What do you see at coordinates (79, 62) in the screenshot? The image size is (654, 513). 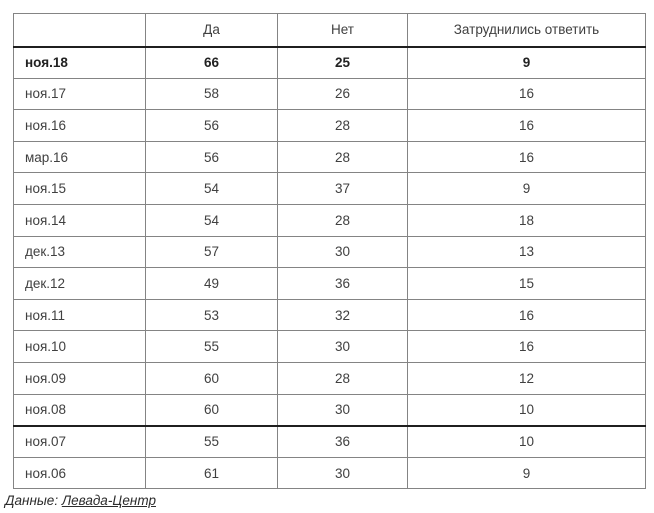 I see `row-label: ноя.18` at bounding box center [79, 62].